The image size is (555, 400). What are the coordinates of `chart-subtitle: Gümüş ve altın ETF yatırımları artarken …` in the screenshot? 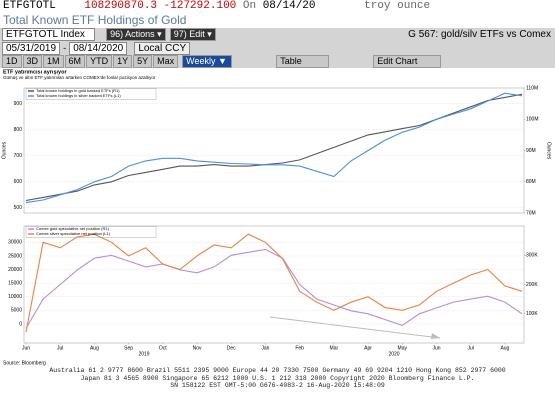 It's located at (79, 77).